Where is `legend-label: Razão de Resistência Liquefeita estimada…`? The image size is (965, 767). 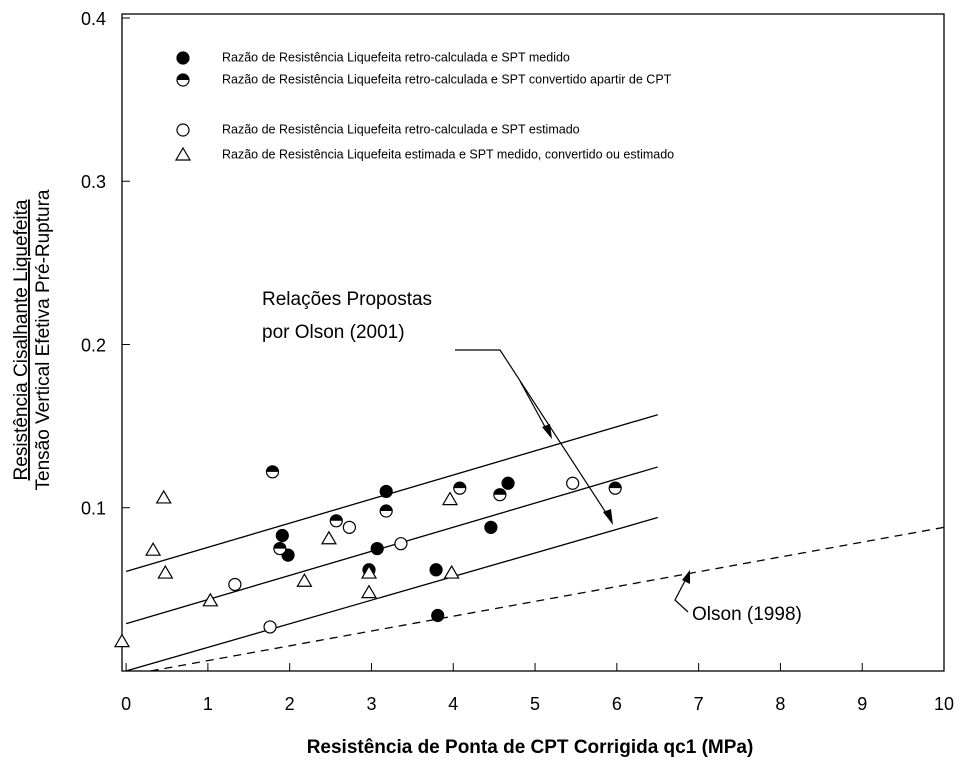
legend-label: Razão de Resistência Liquefeita estimada… is located at coordinates (448, 154).